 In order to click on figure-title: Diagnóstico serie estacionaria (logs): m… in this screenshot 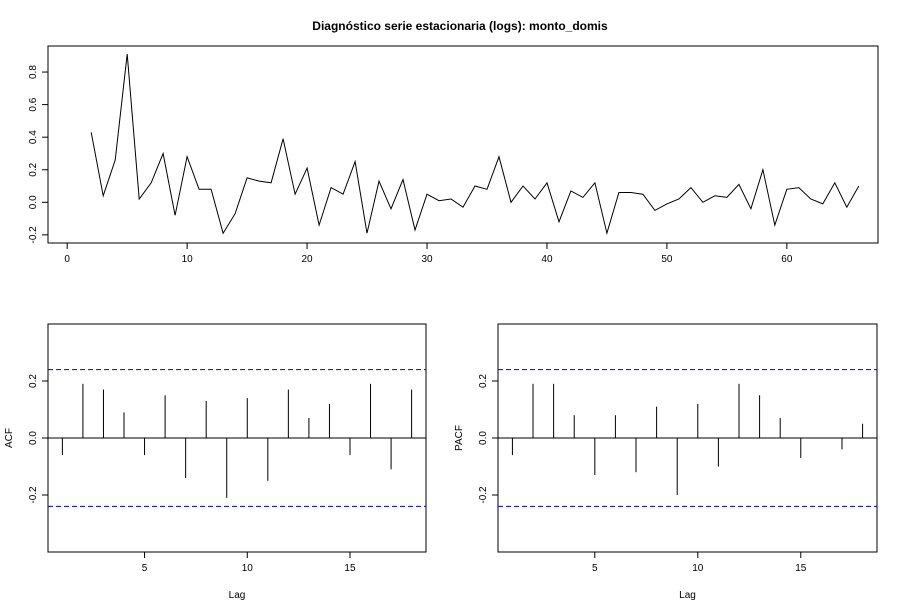, I will do `click(460, 26)`.